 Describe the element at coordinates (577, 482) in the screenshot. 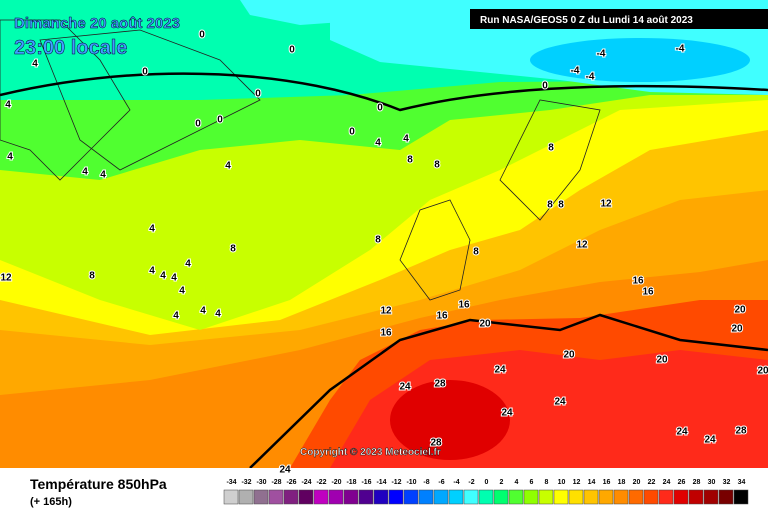

I see `scale-label: 12` at that location.